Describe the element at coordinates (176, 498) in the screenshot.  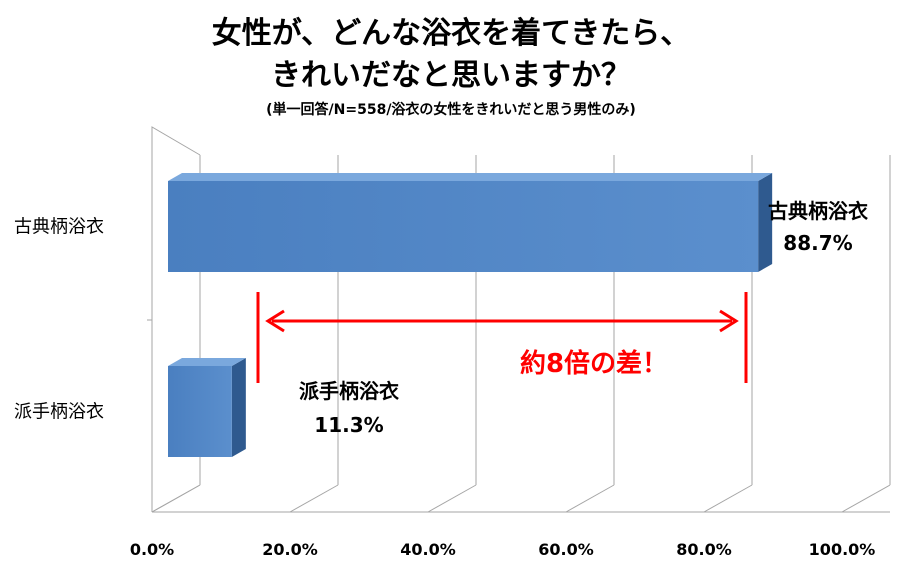
I see `floor-edge` at that location.